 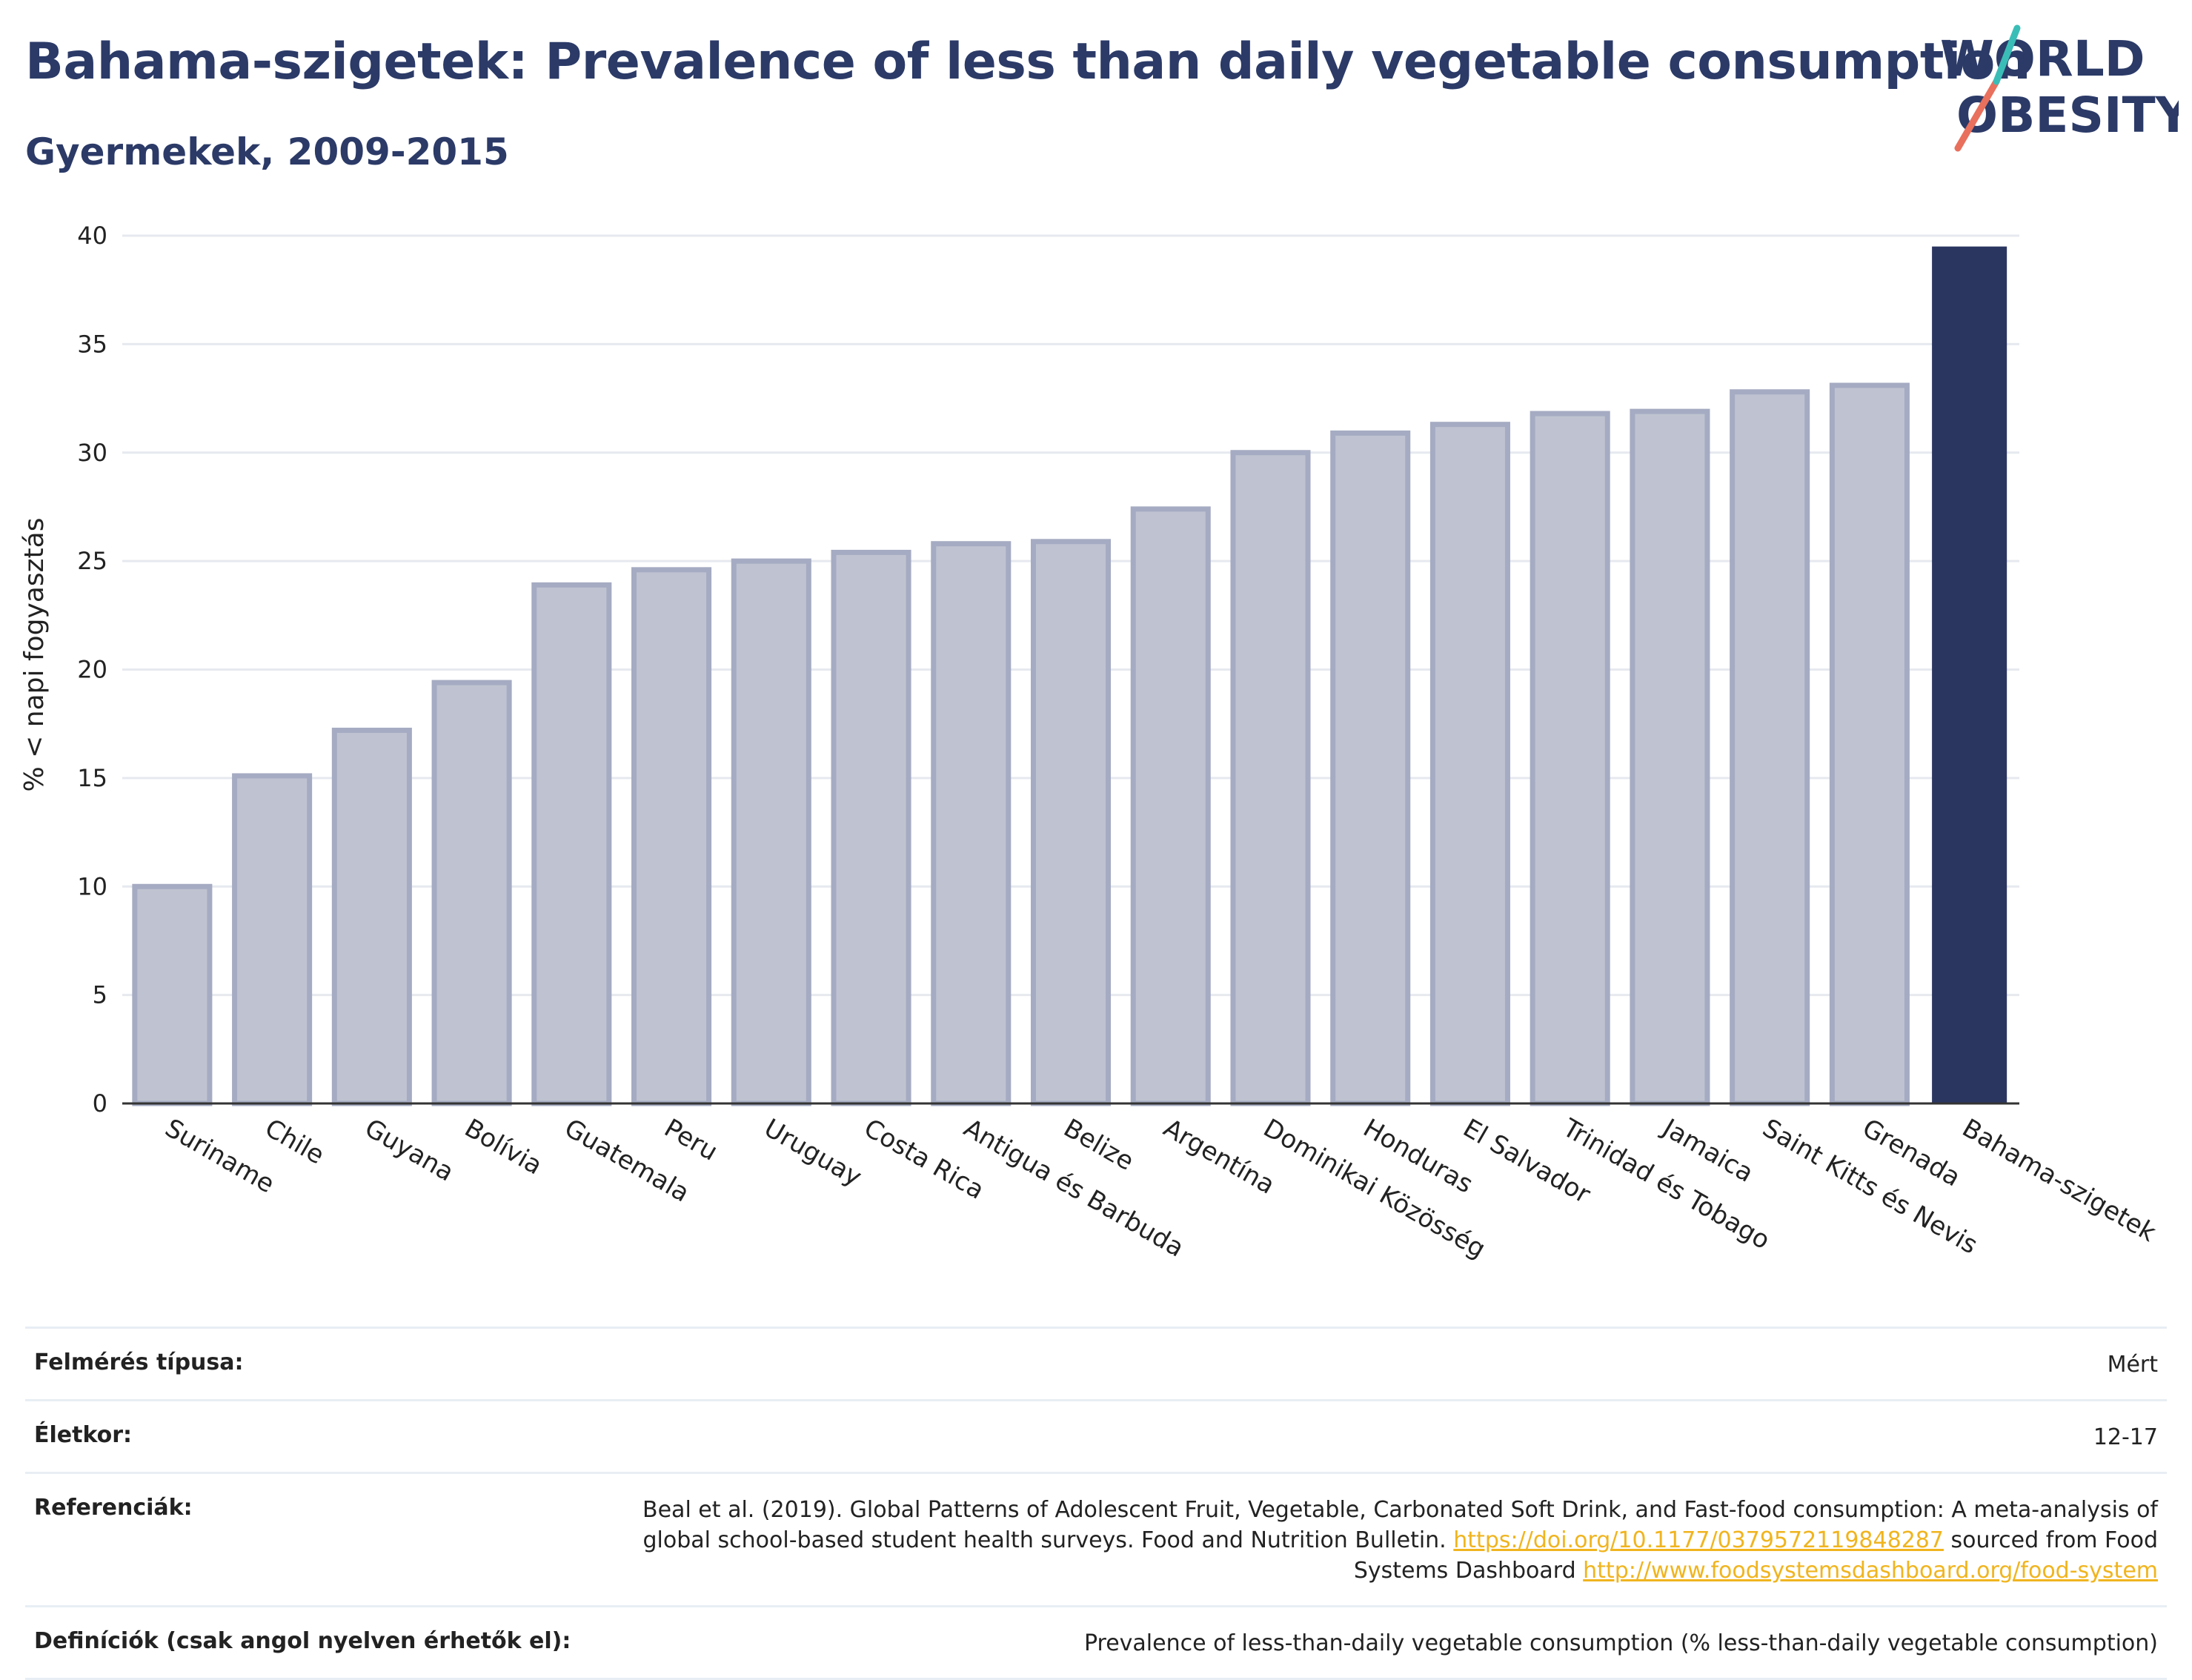 I want to click on bar-suriname, so click(x=172, y=994).